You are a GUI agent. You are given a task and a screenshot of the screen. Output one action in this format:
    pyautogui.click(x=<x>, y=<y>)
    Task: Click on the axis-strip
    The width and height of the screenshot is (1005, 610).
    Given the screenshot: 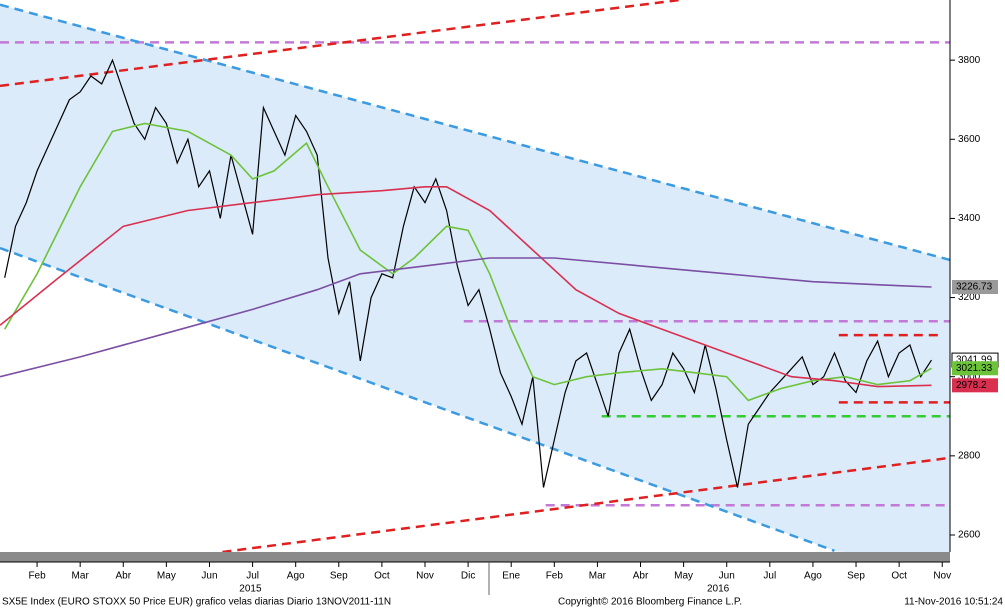 What is the action you would take?
    pyautogui.click(x=475, y=557)
    